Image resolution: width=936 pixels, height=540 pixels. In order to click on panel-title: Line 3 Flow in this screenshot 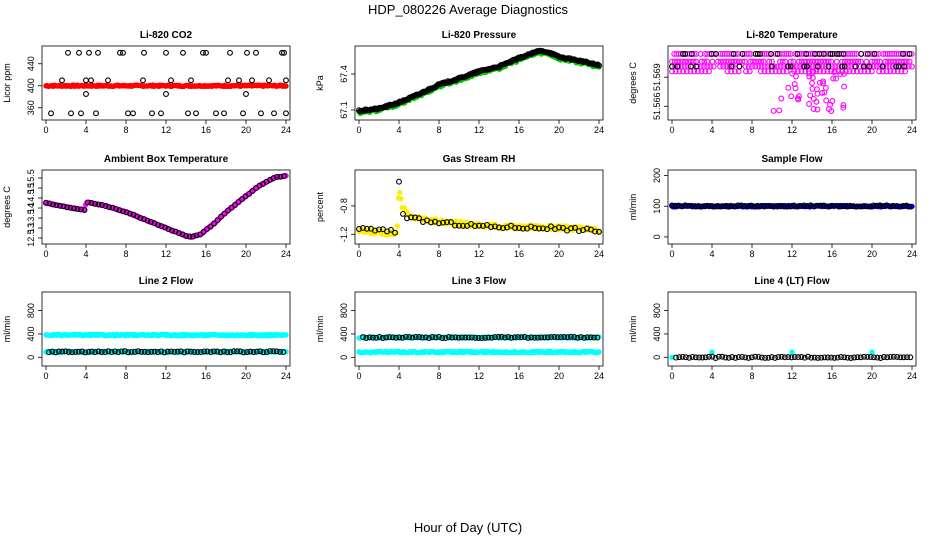, I will do `click(479, 281)`.